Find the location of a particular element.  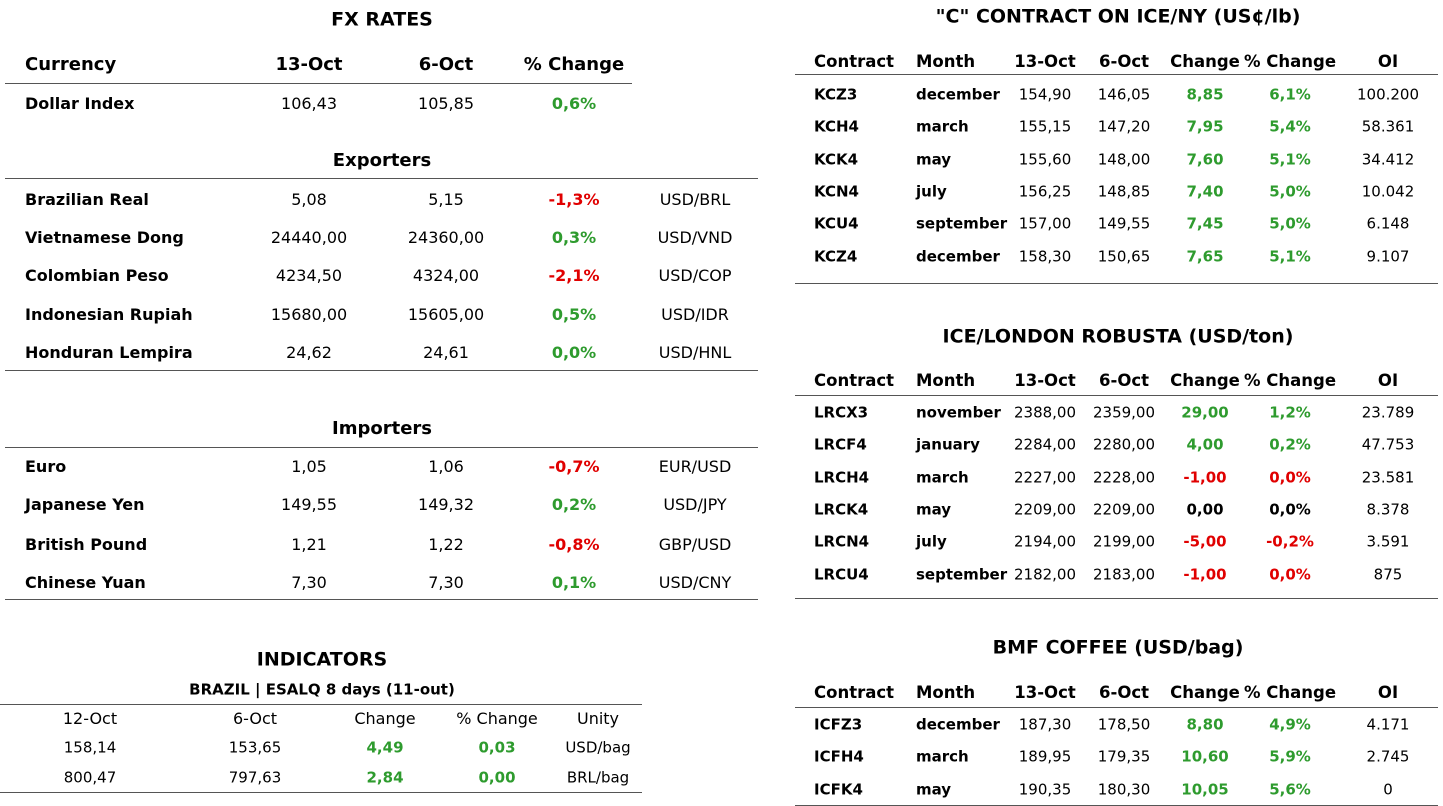

cell: USD/bag is located at coordinates (598, 747).